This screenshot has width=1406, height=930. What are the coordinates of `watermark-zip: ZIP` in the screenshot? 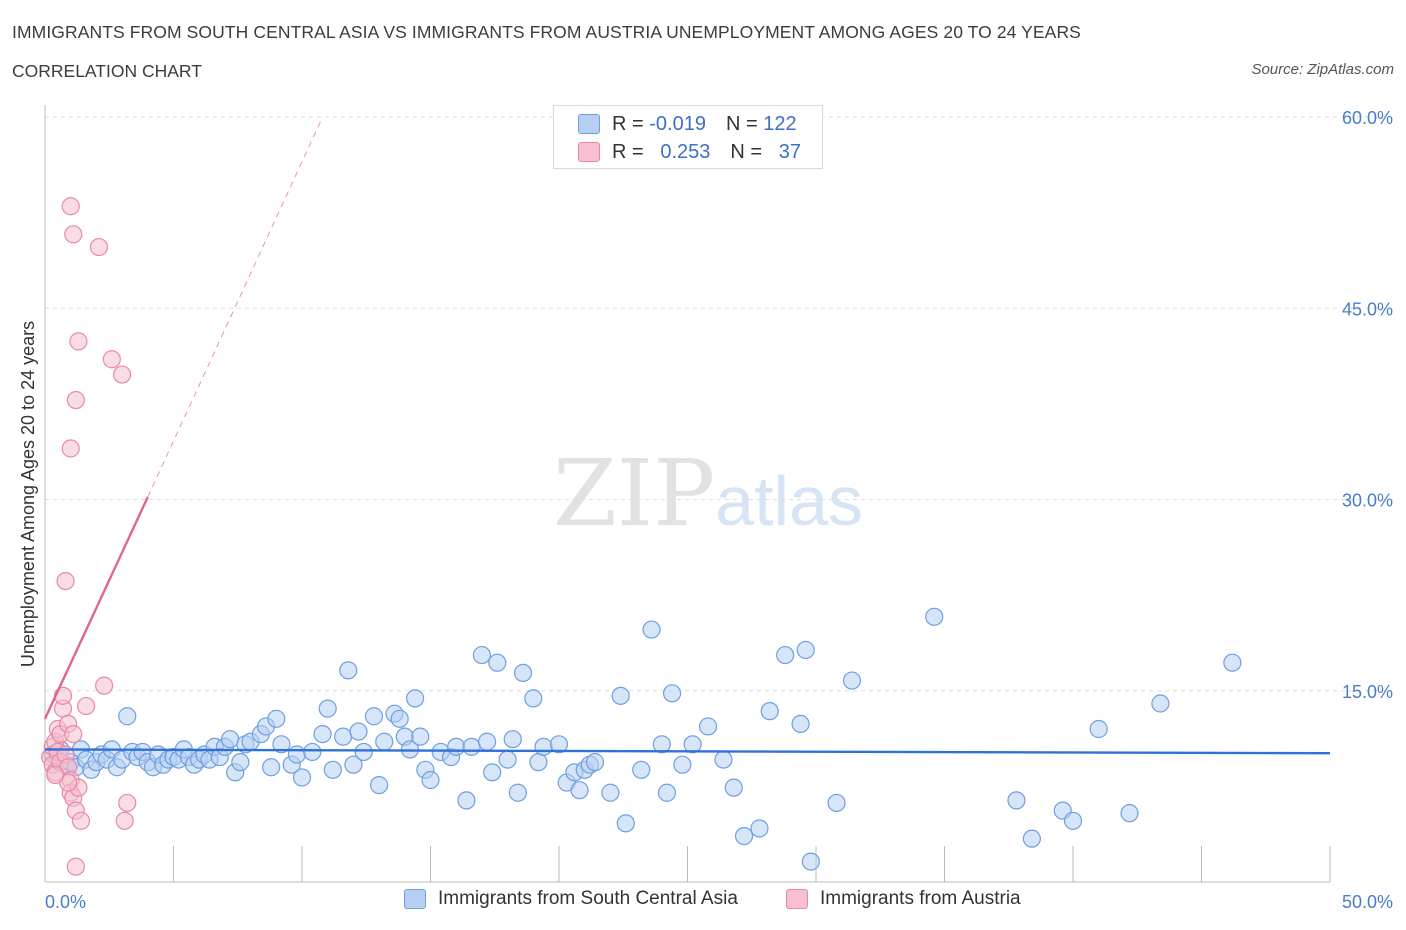 It's located at (634, 493).